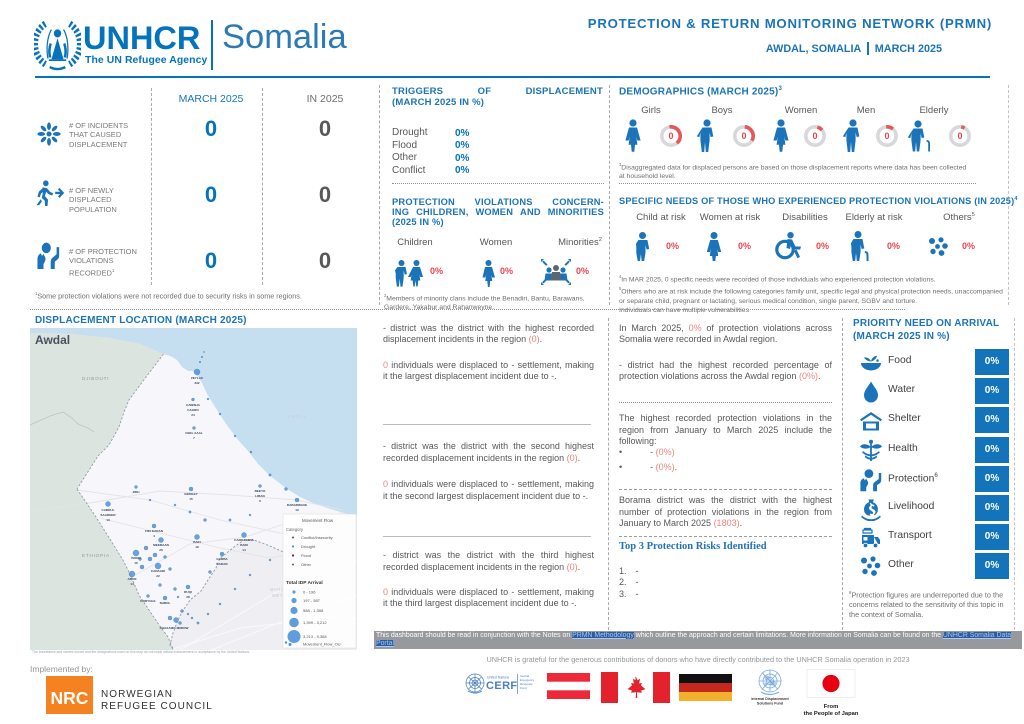  I want to click on svg-text: 24, so click(193, 415).